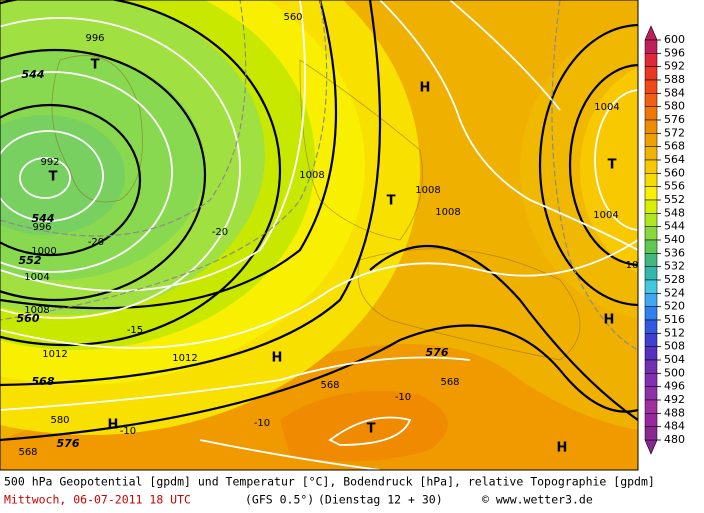 The image size is (704, 513). What do you see at coordinates (674, 252) in the screenshot?
I see `colorbar-label: 536` at bounding box center [674, 252].